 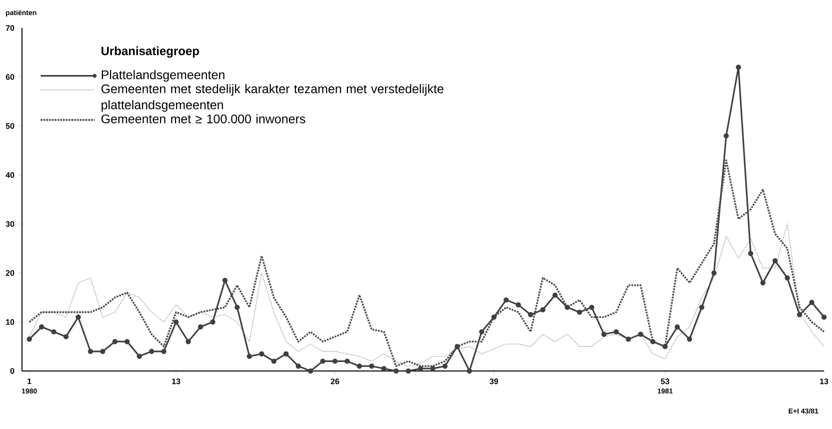 I want to click on legend-title: Urbanisatiegroep, so click(x=150, y=52).